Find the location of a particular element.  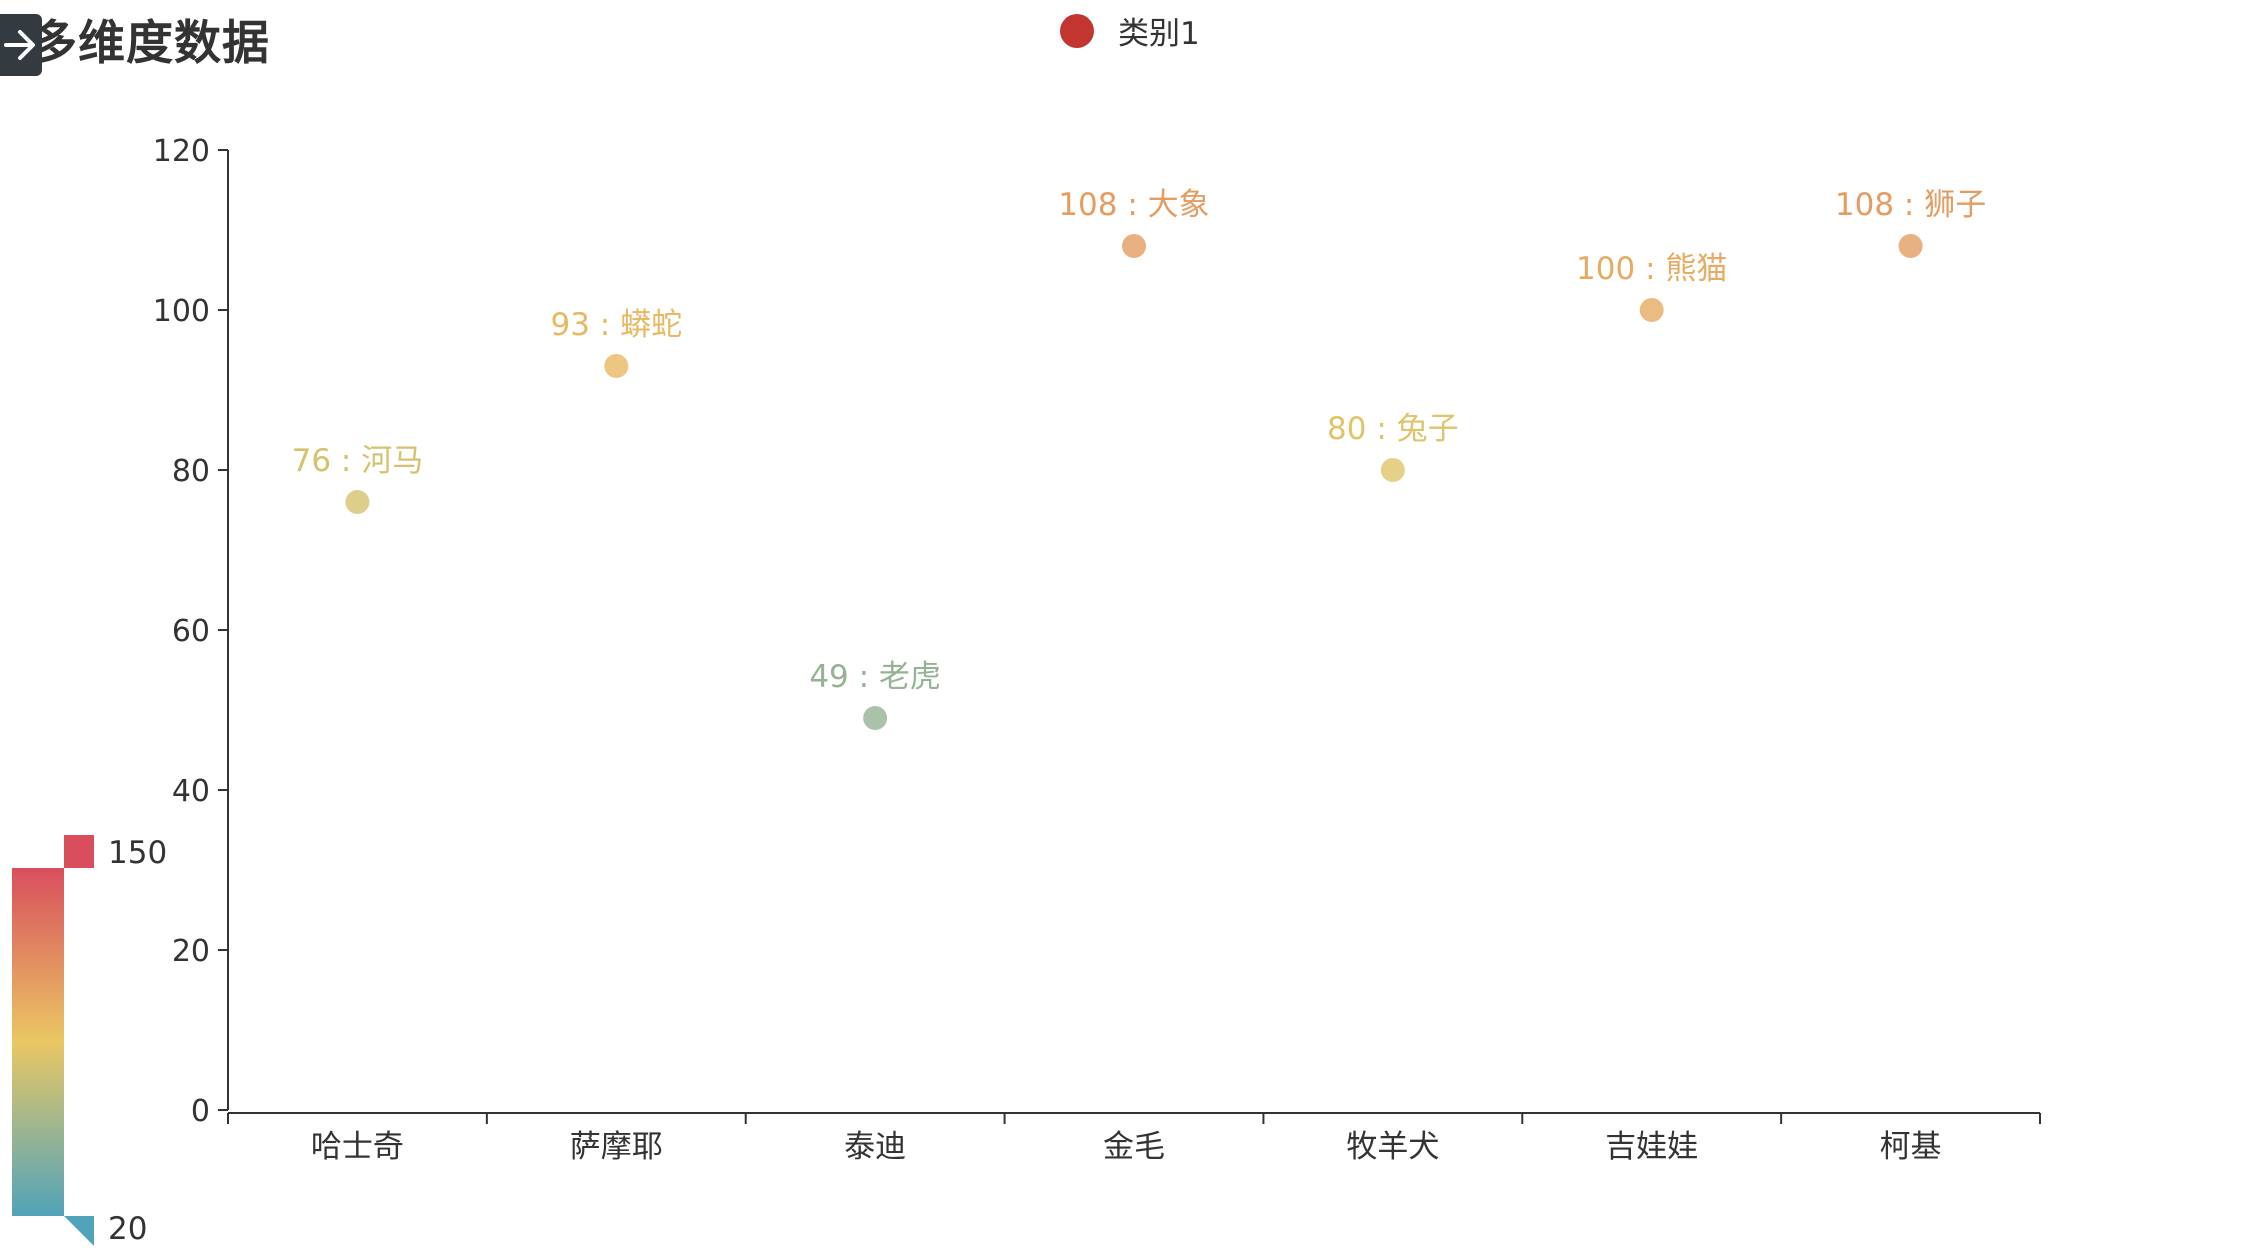

x-tick-label: 泰迪 is located at coordinates (875, 1147).